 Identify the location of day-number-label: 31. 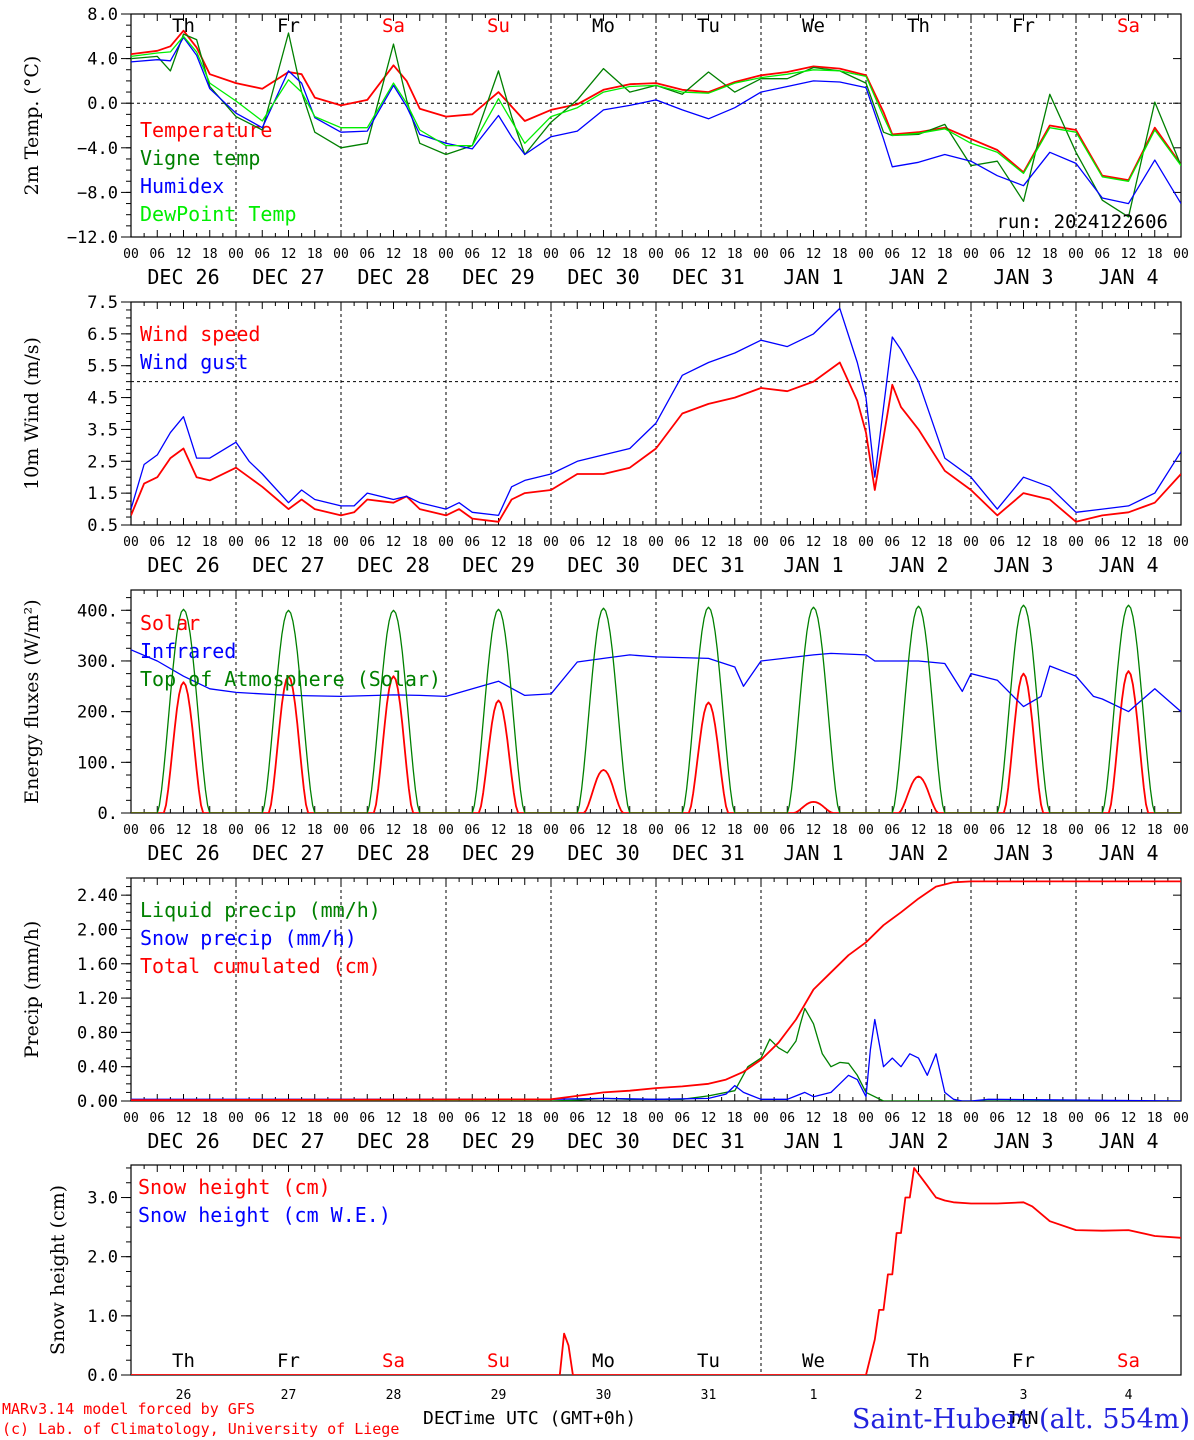
(709, 1395).